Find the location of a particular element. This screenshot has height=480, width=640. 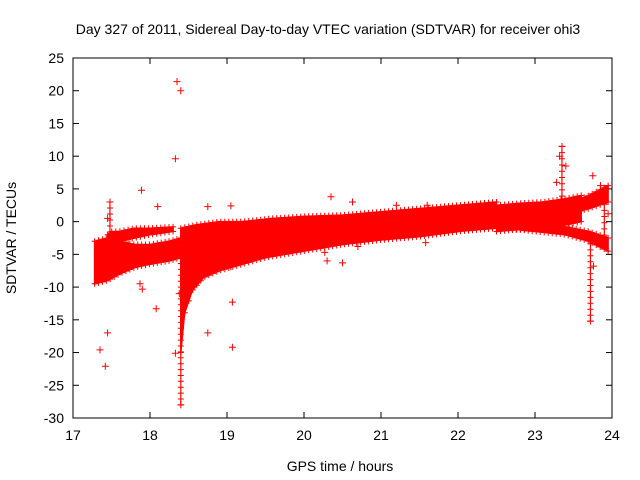

y-tick-label: -25 is located at coordinates (54, 385).